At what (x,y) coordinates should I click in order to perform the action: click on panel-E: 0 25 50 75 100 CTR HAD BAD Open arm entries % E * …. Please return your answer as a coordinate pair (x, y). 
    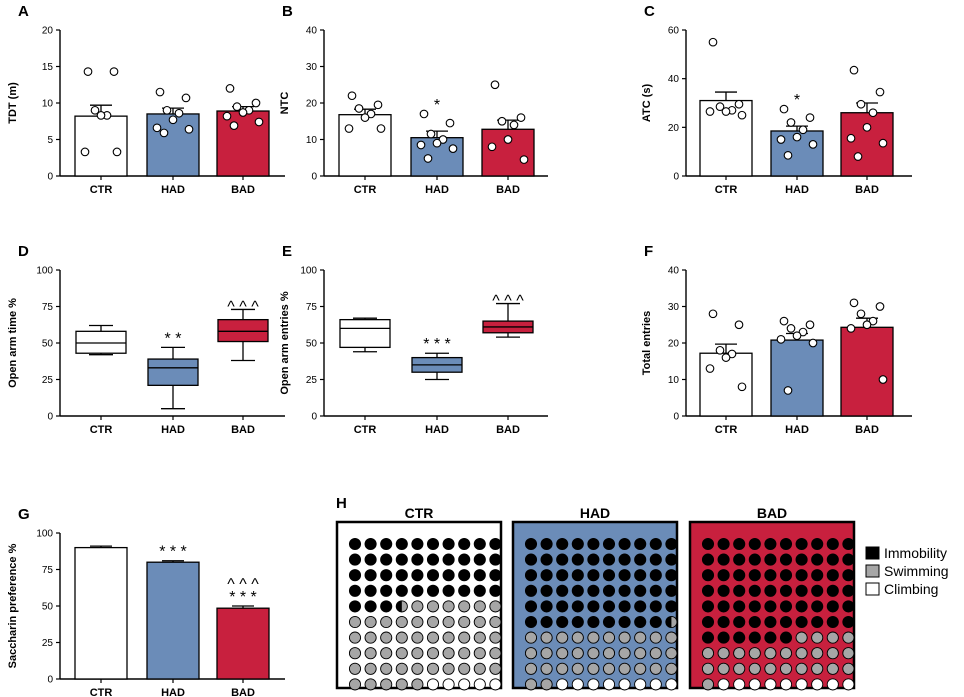
    Looking at the image, I should click on (413, 339).